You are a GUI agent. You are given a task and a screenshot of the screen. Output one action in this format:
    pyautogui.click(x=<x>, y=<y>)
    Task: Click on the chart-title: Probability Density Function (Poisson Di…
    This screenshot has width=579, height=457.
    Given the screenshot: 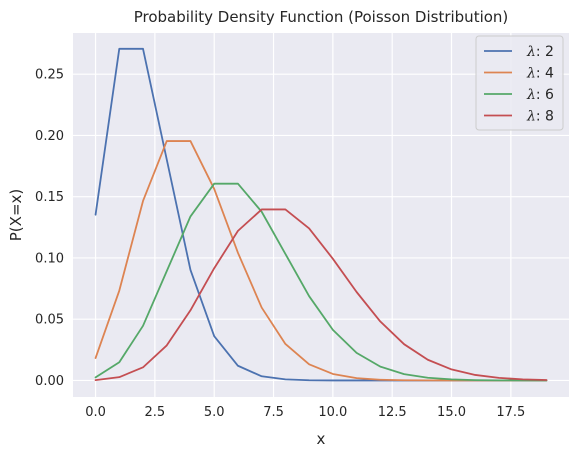 What is the action you would take?
    pyautogui.click(x=321, y=17)
    